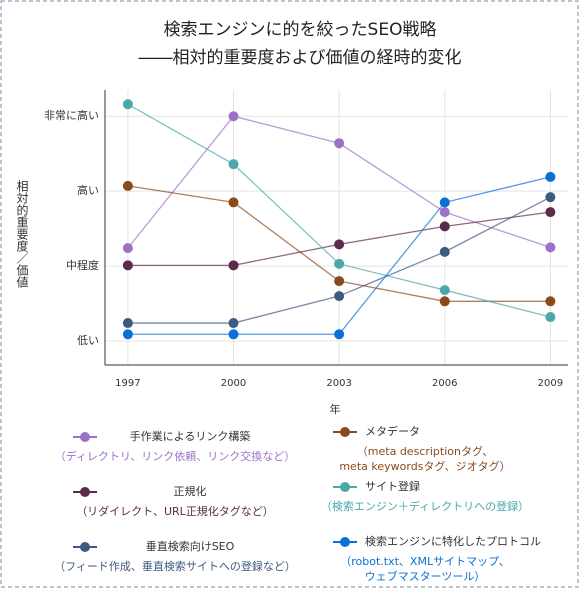 The width and height of the screenshot is (580, 589). Describe the element at coordinates (88, 340) in the screenshot. I see `y-tick-label: 低い` at that location.